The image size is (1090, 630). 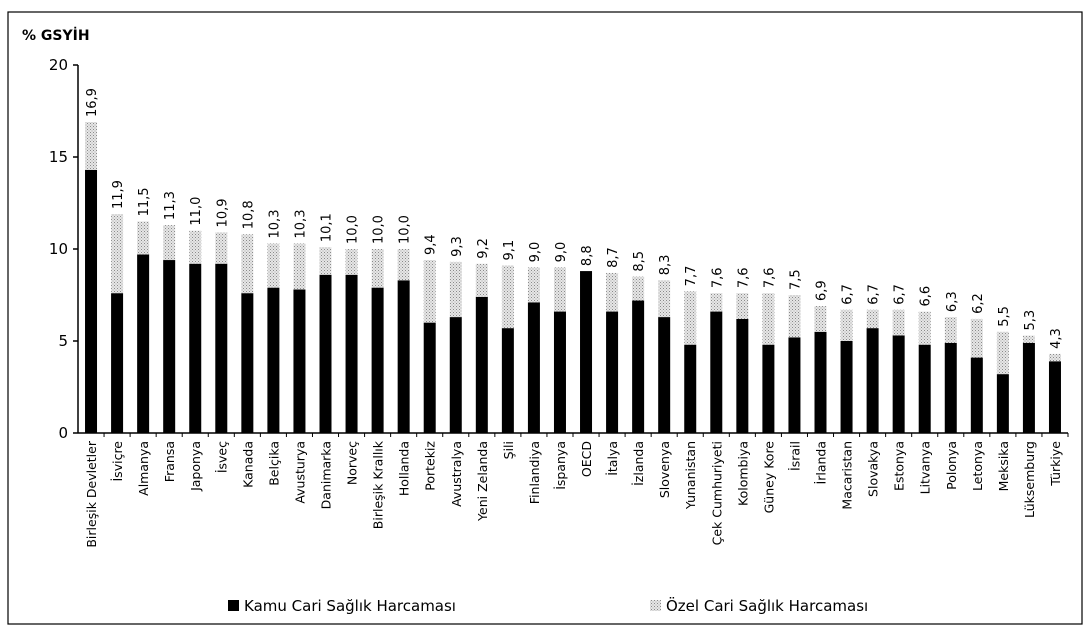 I want to click on total-label: 11,9, so click(x=118, y=194).